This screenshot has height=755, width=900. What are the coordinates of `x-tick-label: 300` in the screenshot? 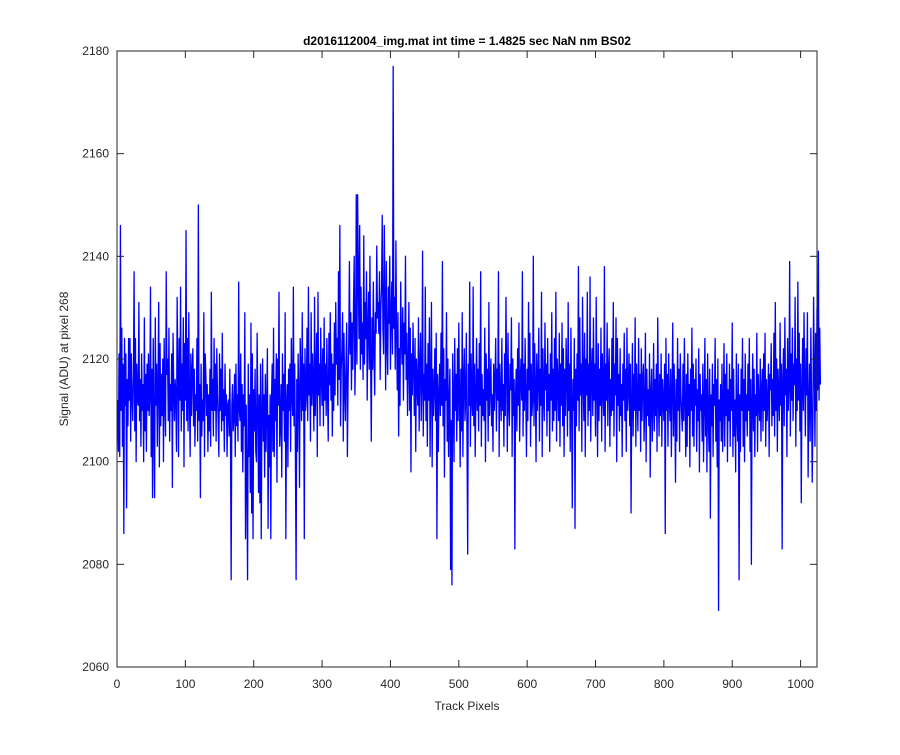 It's located at (322, 684).